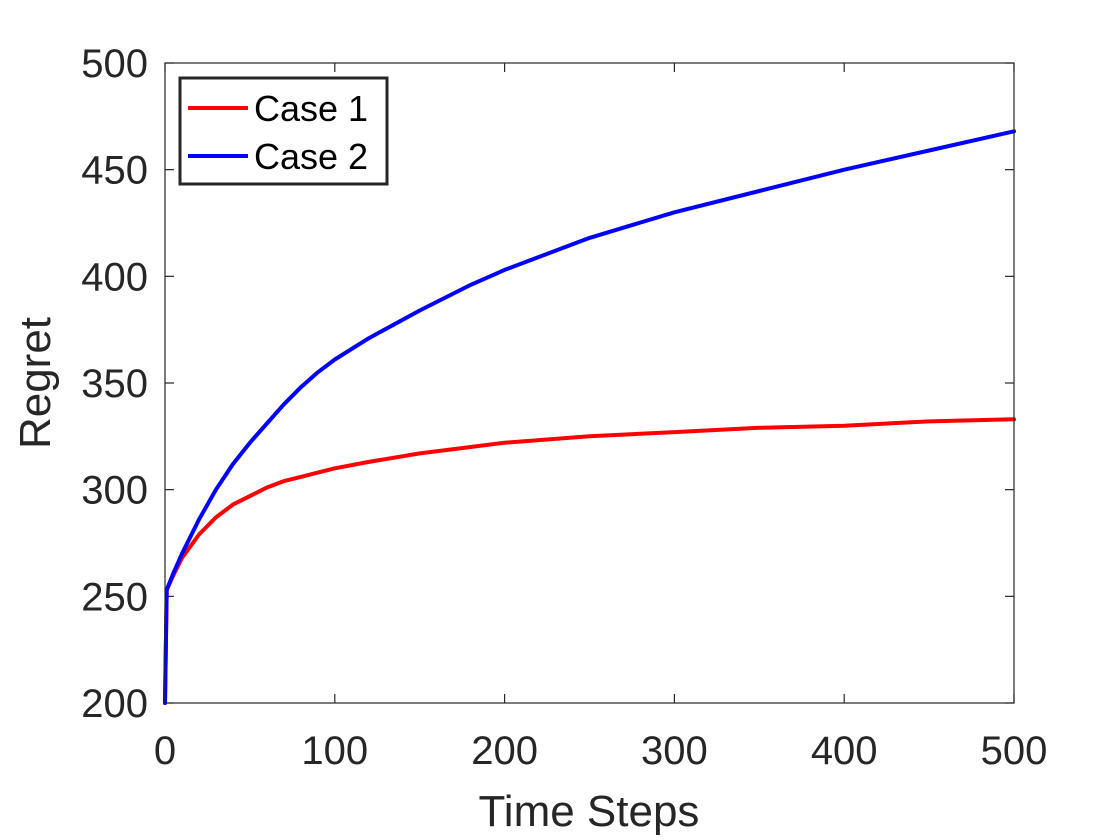 The image size is (1120, 840). I want to click on y-tick-label: 450, so click(114, 171).